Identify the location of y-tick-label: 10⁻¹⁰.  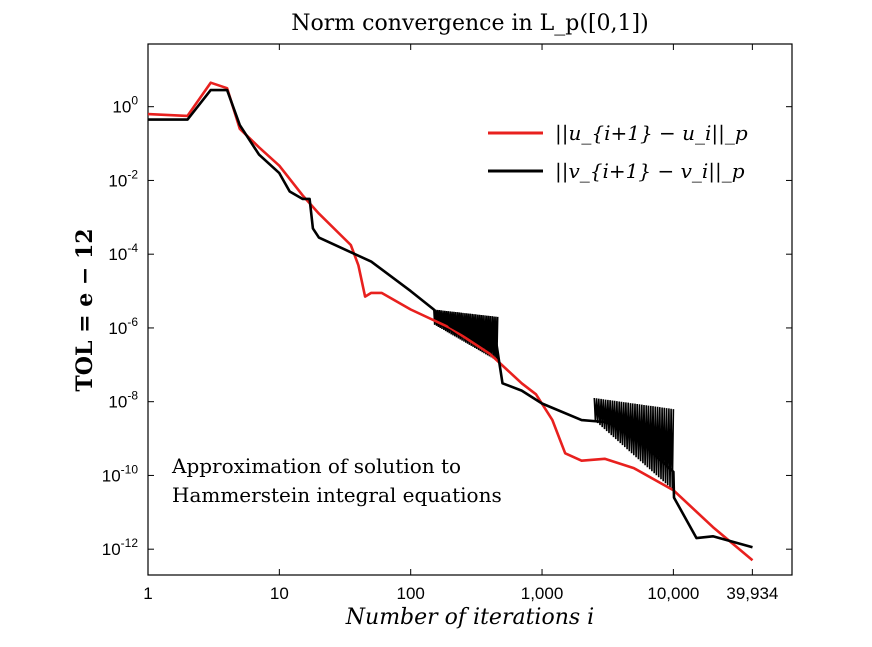
(120, 473).